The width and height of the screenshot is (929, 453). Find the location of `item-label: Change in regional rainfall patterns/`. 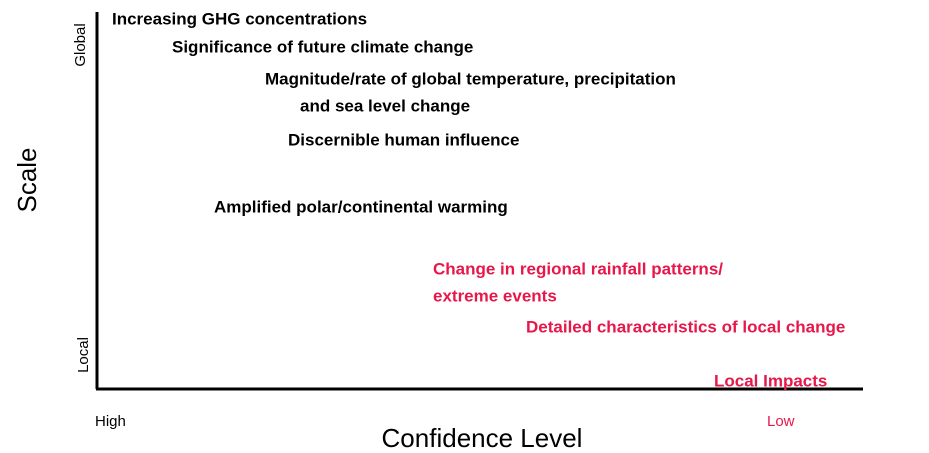

item-label: Change in regional rainfall patterns/ is located at coordinates (578, 268).